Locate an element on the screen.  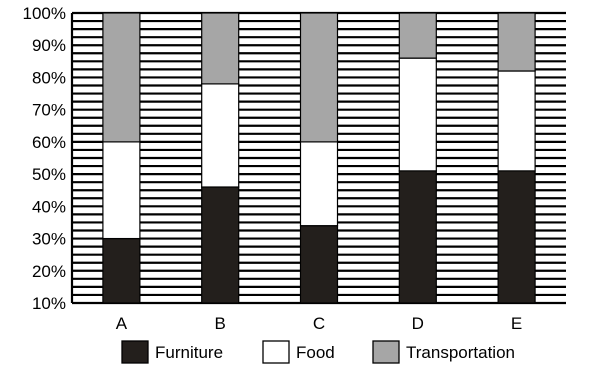
legend-swatch-transportation is located at coordinates (386, 352).